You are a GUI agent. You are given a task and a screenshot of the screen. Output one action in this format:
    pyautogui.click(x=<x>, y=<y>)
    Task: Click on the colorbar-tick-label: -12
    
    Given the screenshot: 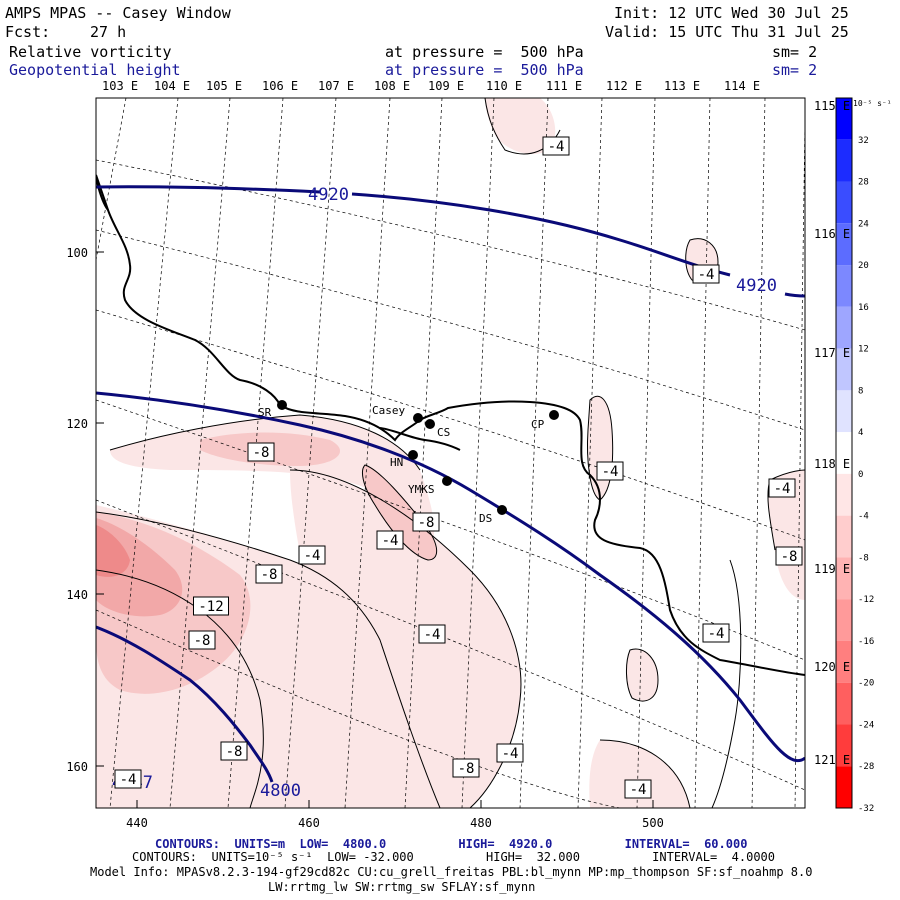 What is the action you would take?
    pyautogui.click(x=866, y=600)
    